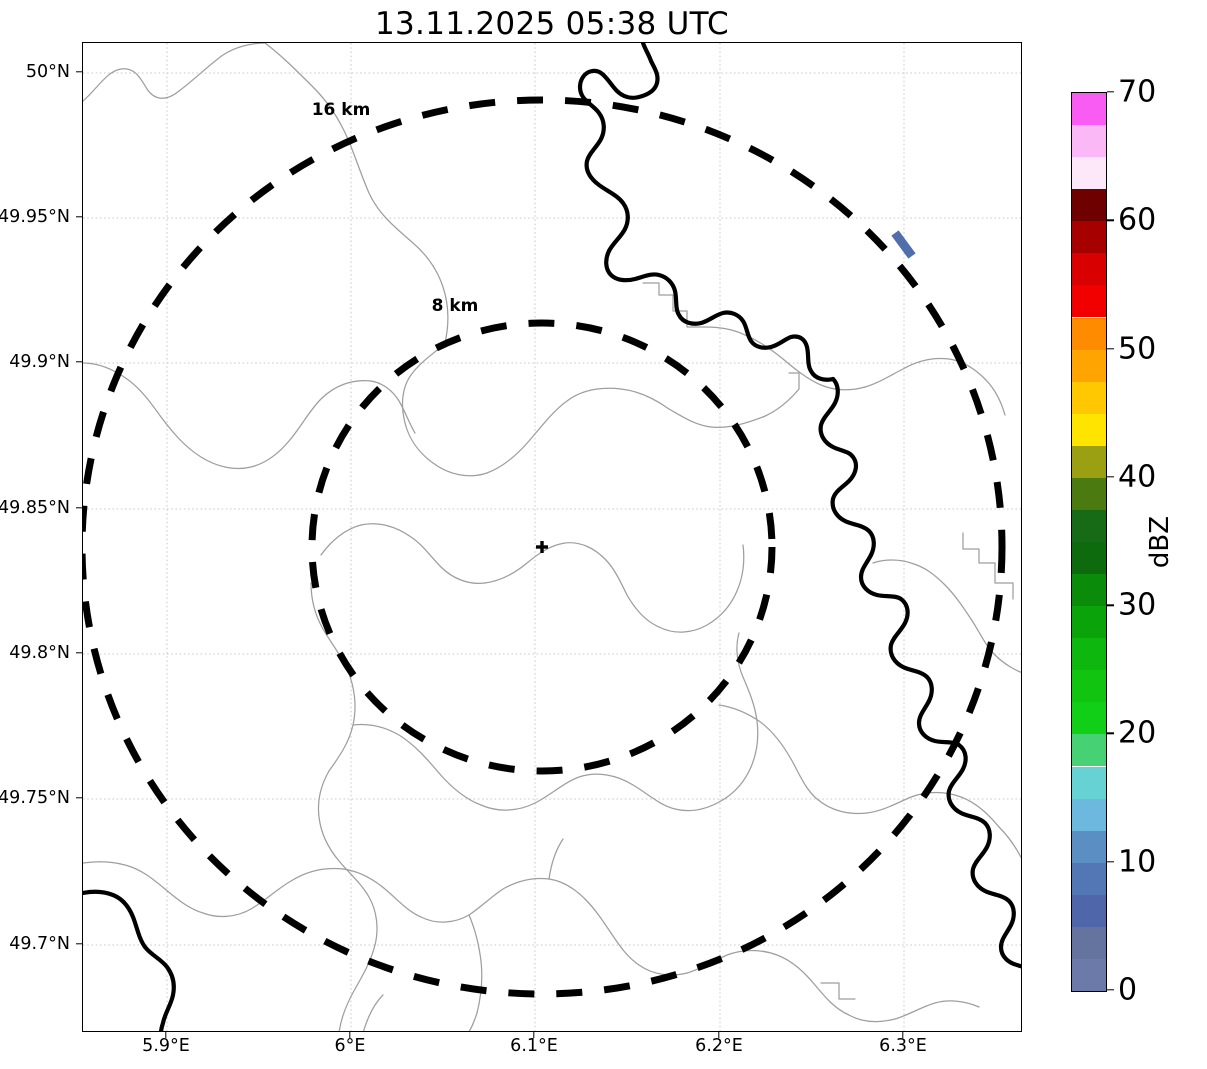  I want to click on xtick-label-5-9: 5.9°E, so click(166, 1046).